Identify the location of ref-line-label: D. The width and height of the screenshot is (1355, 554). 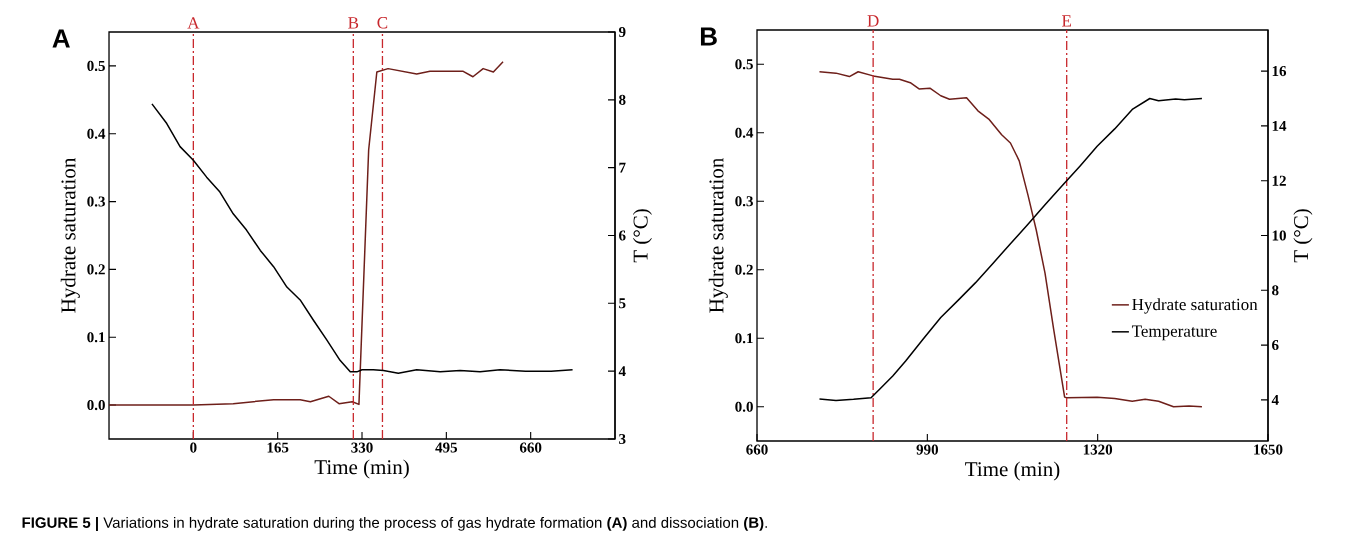
(873, 21).